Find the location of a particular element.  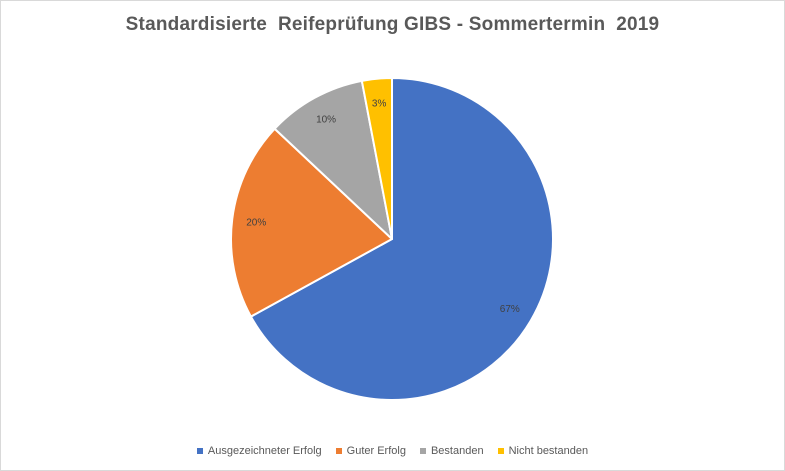

data-label-ausgezeichneter-erfolg: 67% is located at coordinates (510, 309).